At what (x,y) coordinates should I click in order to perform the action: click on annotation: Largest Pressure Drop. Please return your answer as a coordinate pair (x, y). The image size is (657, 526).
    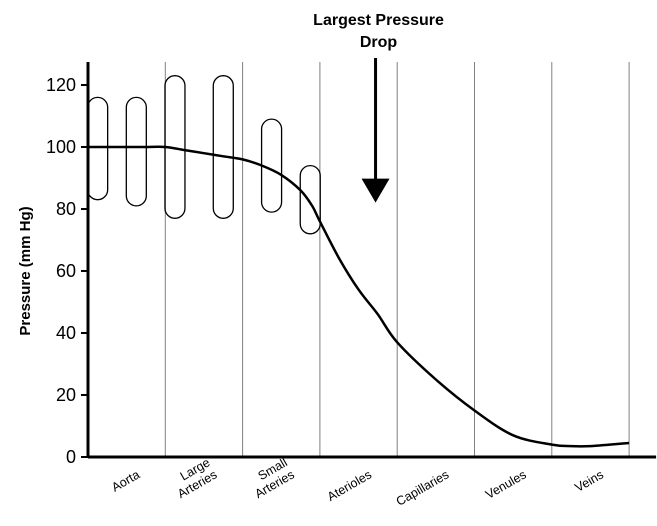
    Looking at the image, I should click on (378, 107).